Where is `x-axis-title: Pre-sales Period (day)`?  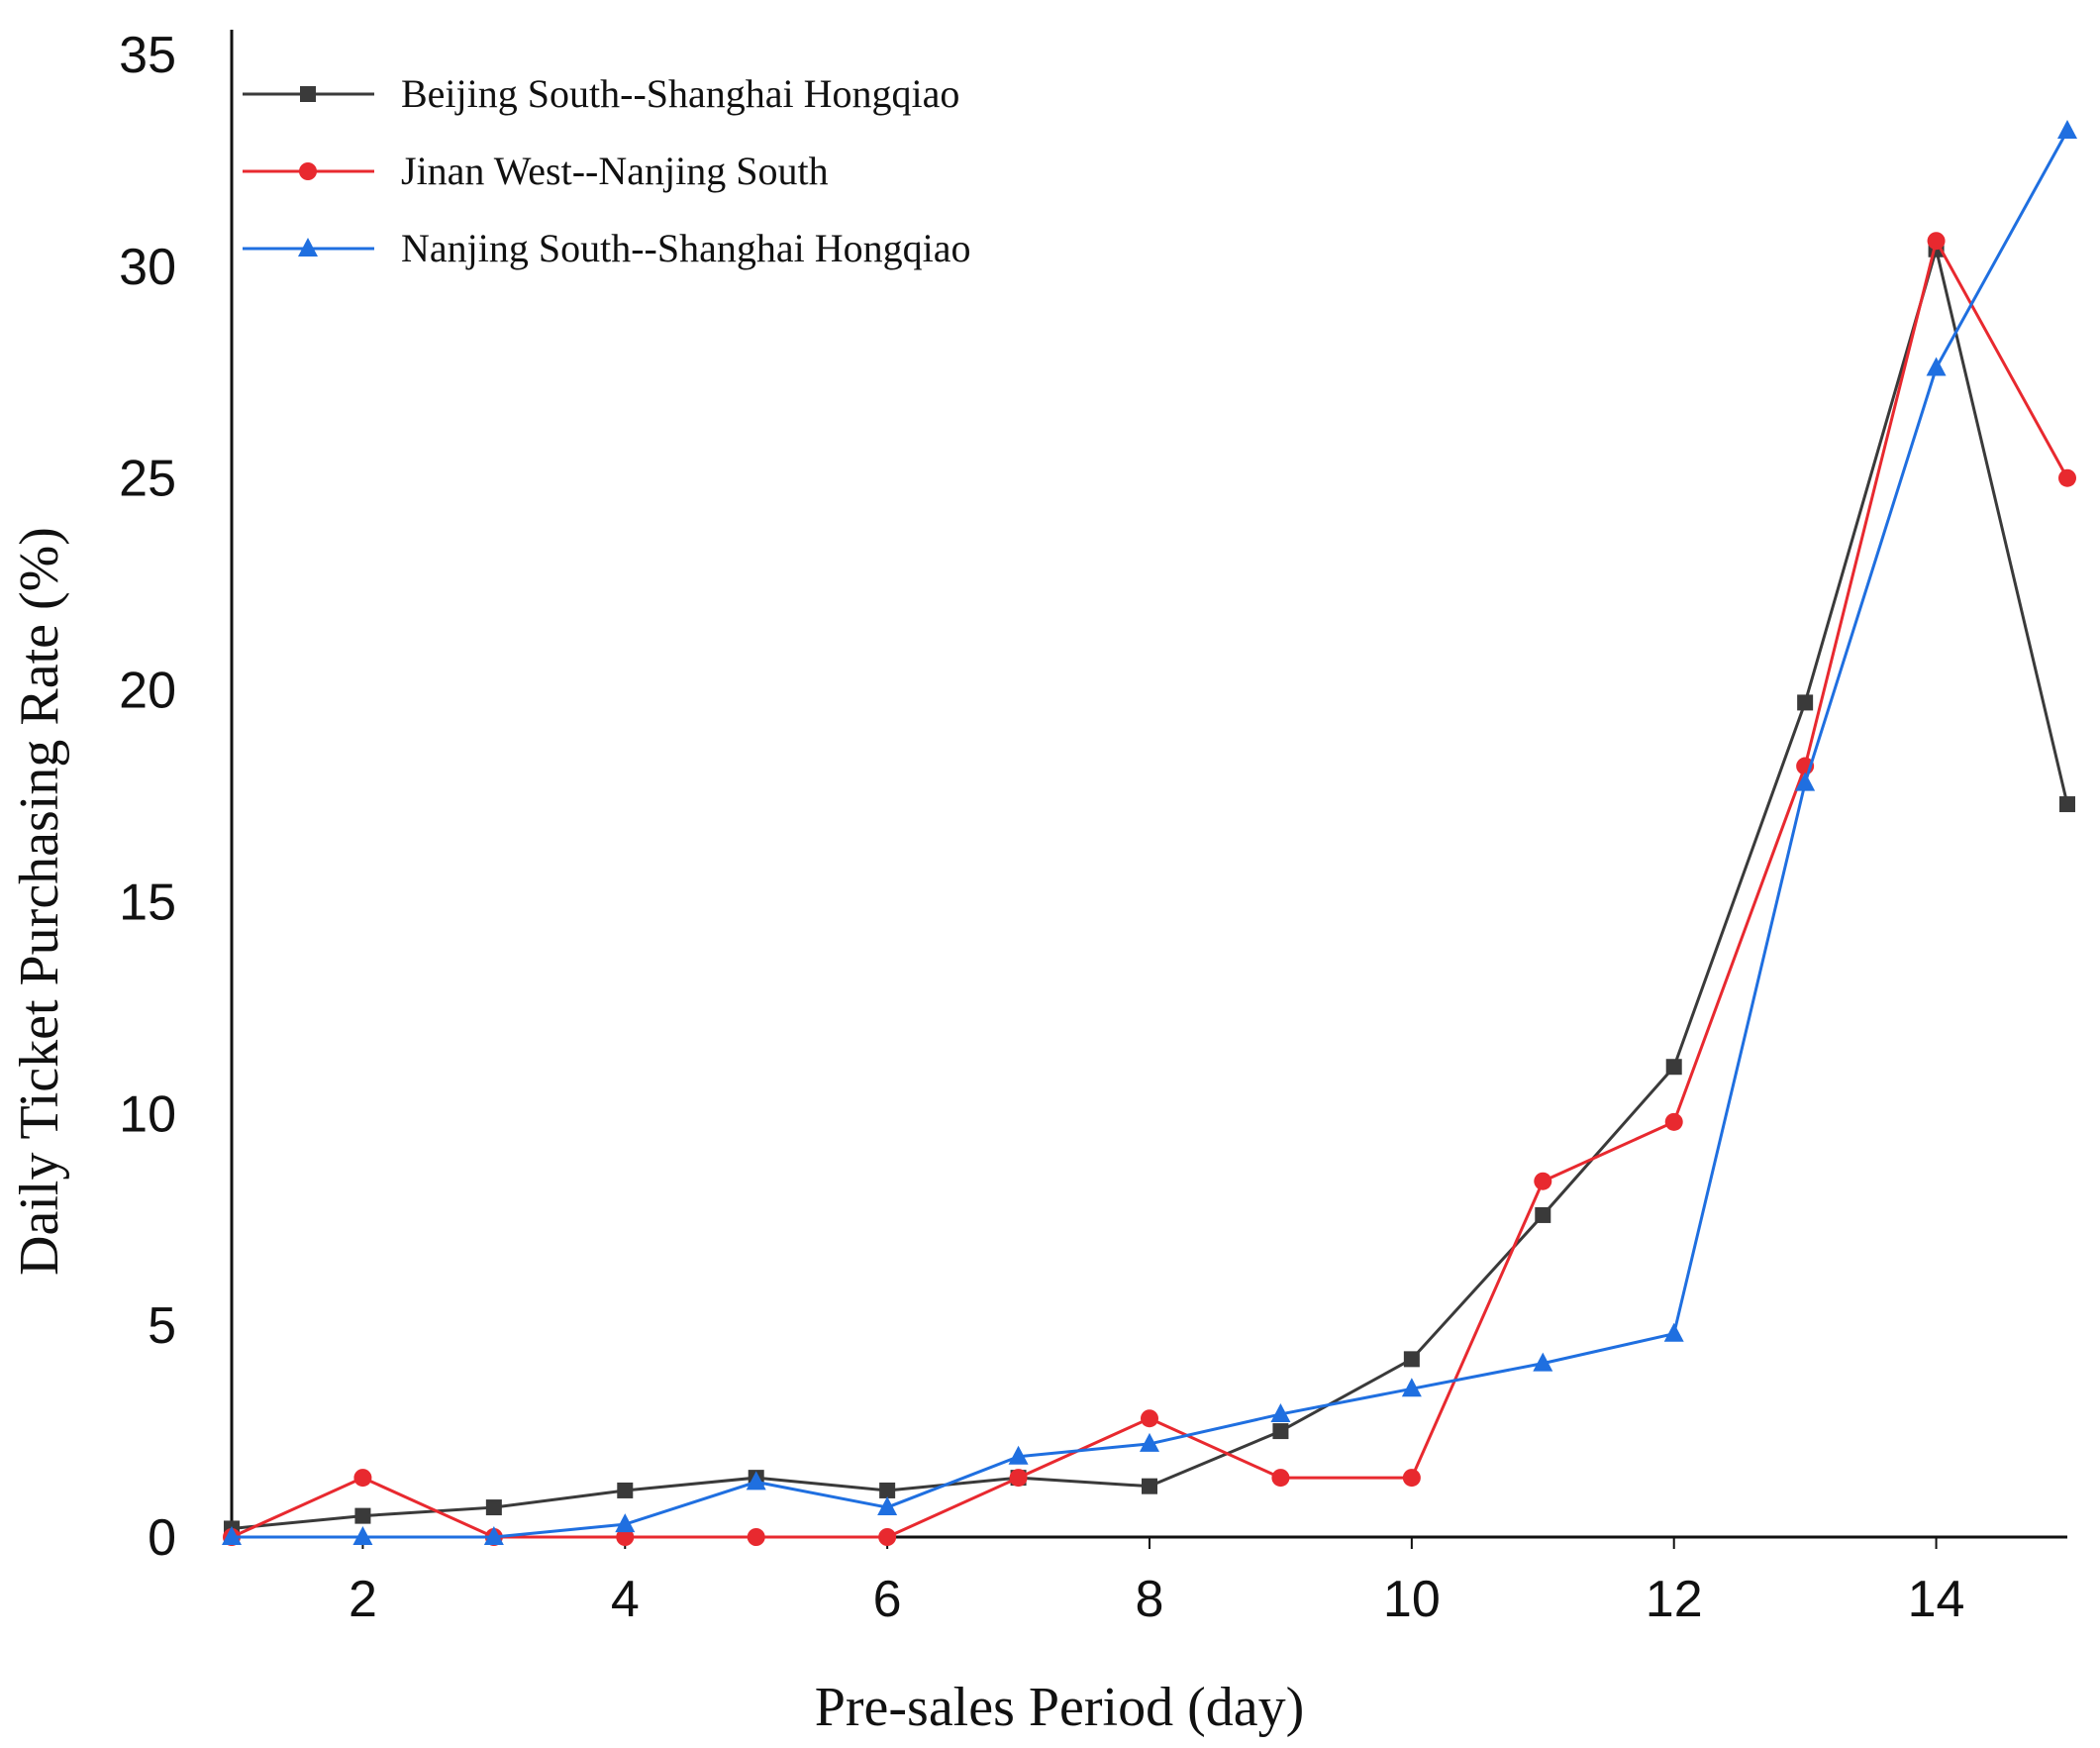 x-axis-title: Pre-sales Period (day) is located at coordinates (1060, 1707).